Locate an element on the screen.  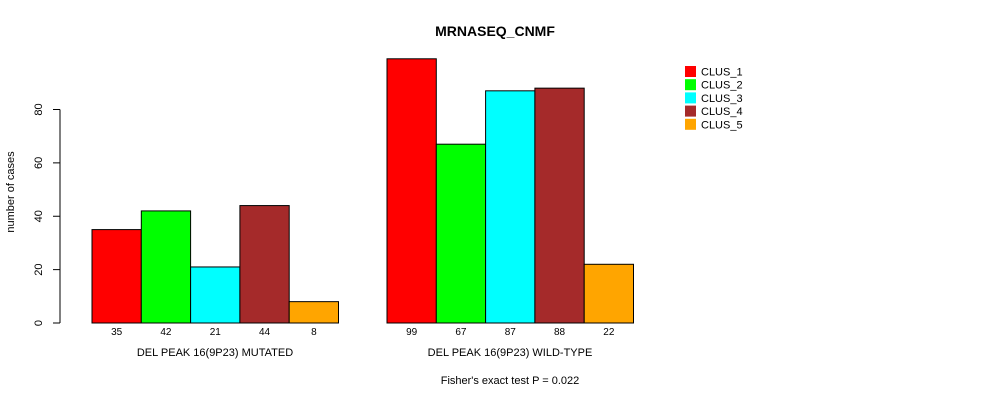
y-tick-label: 0 is located at coordinates (39, 323).